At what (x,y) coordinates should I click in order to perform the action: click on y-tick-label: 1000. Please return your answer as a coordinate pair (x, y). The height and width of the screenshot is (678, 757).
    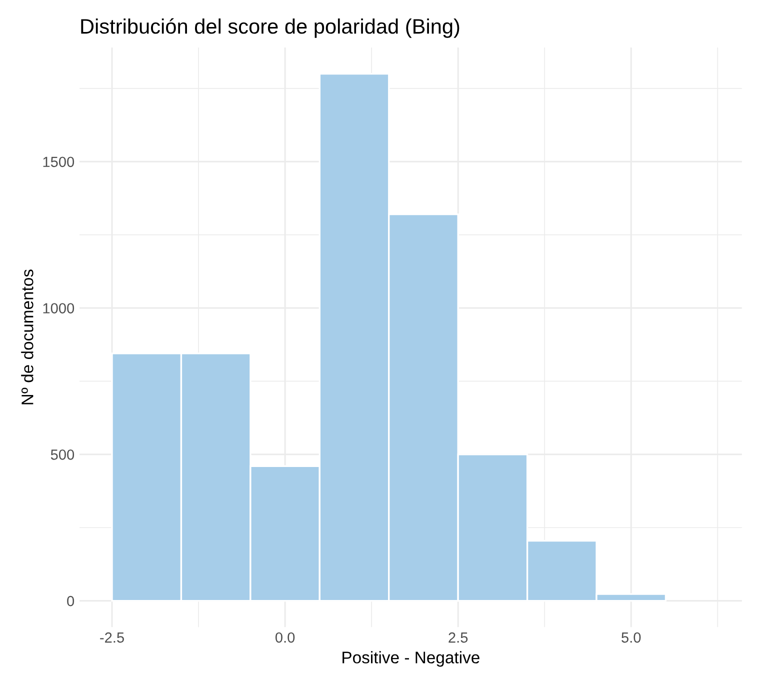
    Looking at the image, I should click on (58, 308).